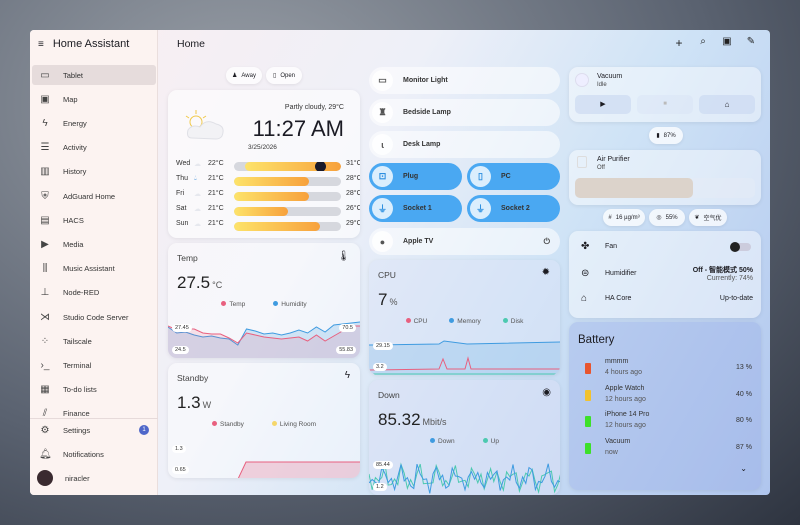 The width and height of the screenshot is (800, 525). Describe the element at coordinates (740, 247) in the screenshot. I see `fan-toggle` at that location.